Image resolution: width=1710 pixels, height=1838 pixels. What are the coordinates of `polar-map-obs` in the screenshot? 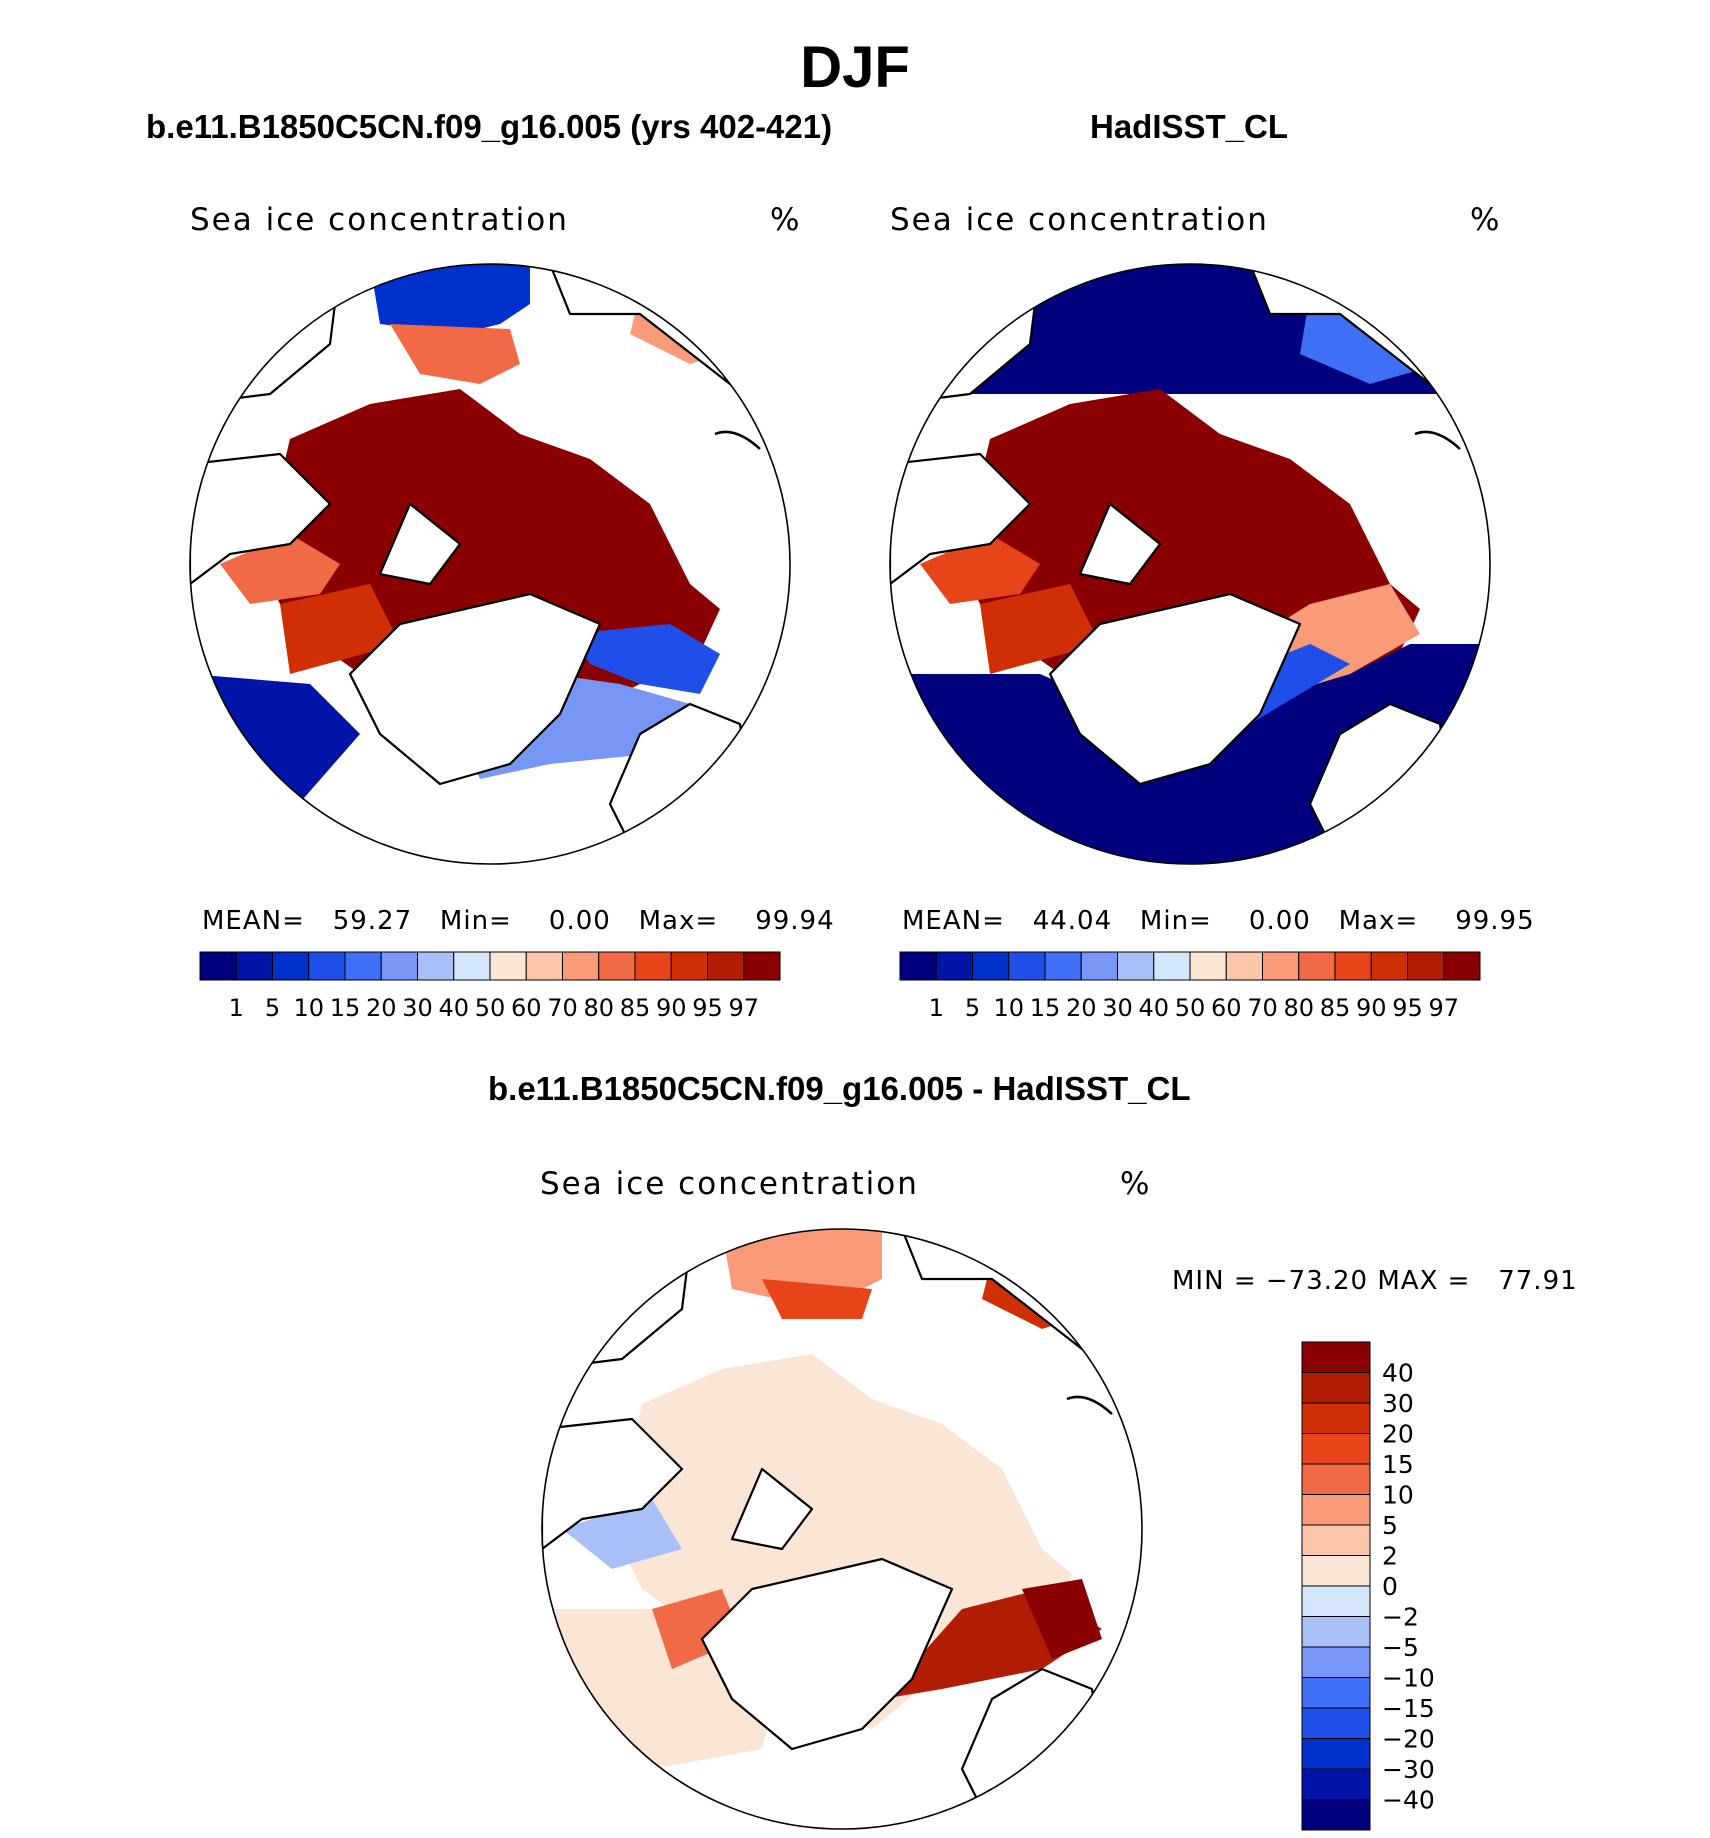 It's located at (1190, 564).